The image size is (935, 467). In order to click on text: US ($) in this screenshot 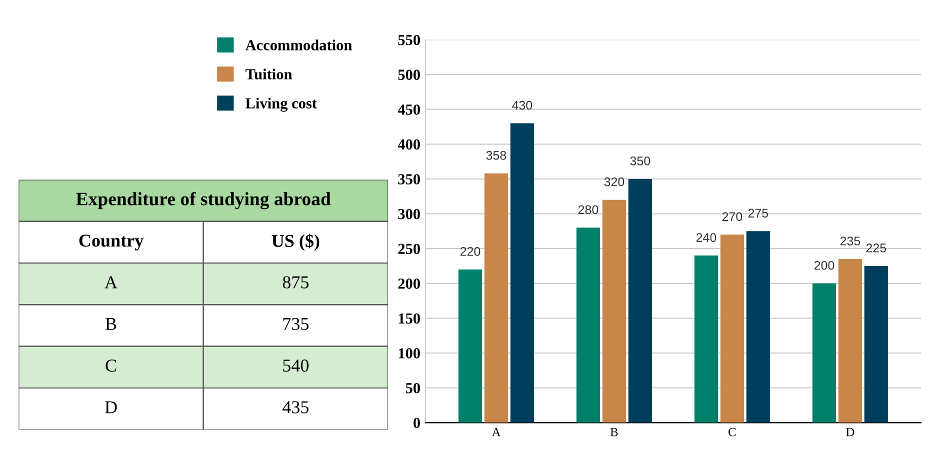, I will do `click(296, 242)`.